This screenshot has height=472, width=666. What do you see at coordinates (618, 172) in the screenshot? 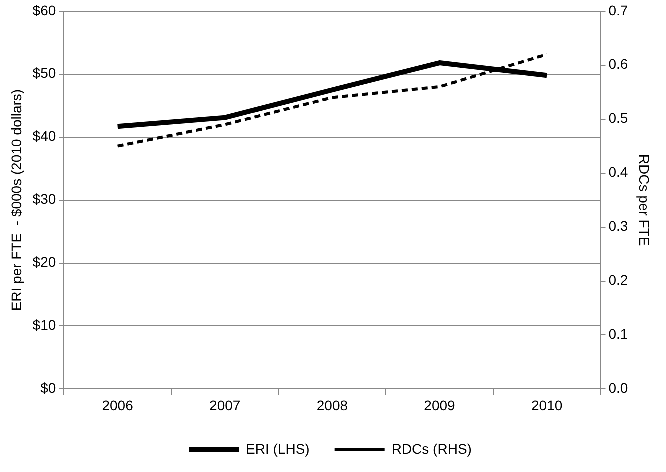
I see `y2-tick-label: 0.4` at bounding box center [618, 172].